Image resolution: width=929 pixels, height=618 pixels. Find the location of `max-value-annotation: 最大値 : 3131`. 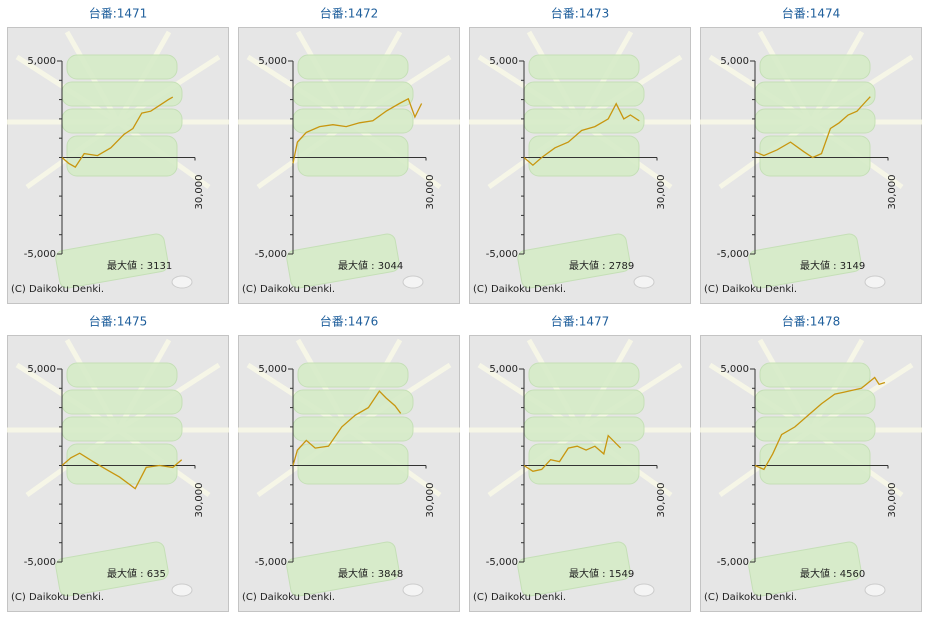

max-value-annotation: 最大値 : 3131 is located at coordinates (139, 265).